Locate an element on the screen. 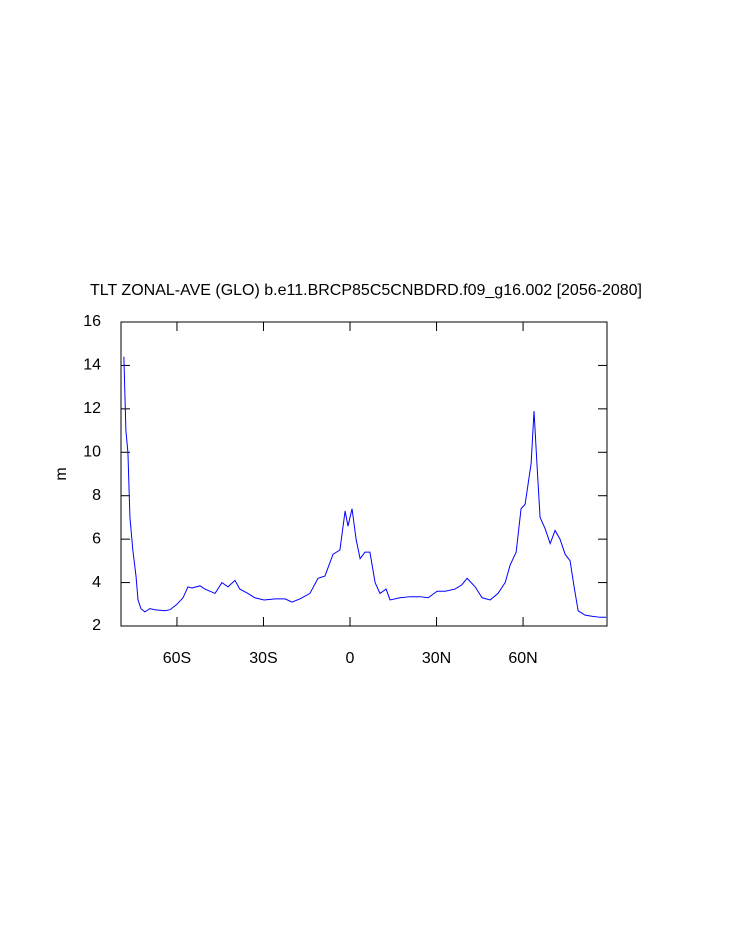 The image size is (733, 945). y-tick-label: 2 is located at coordinates (96, 625).